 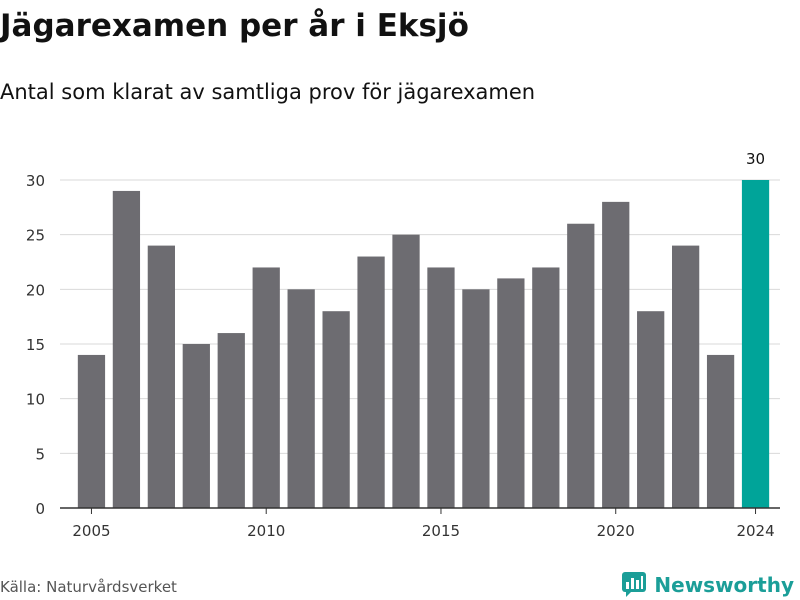 What do you see at coordinates (755, 531) in the screenshot?
I see `x-tick-label: 2024` at bounding box center [755, 531].